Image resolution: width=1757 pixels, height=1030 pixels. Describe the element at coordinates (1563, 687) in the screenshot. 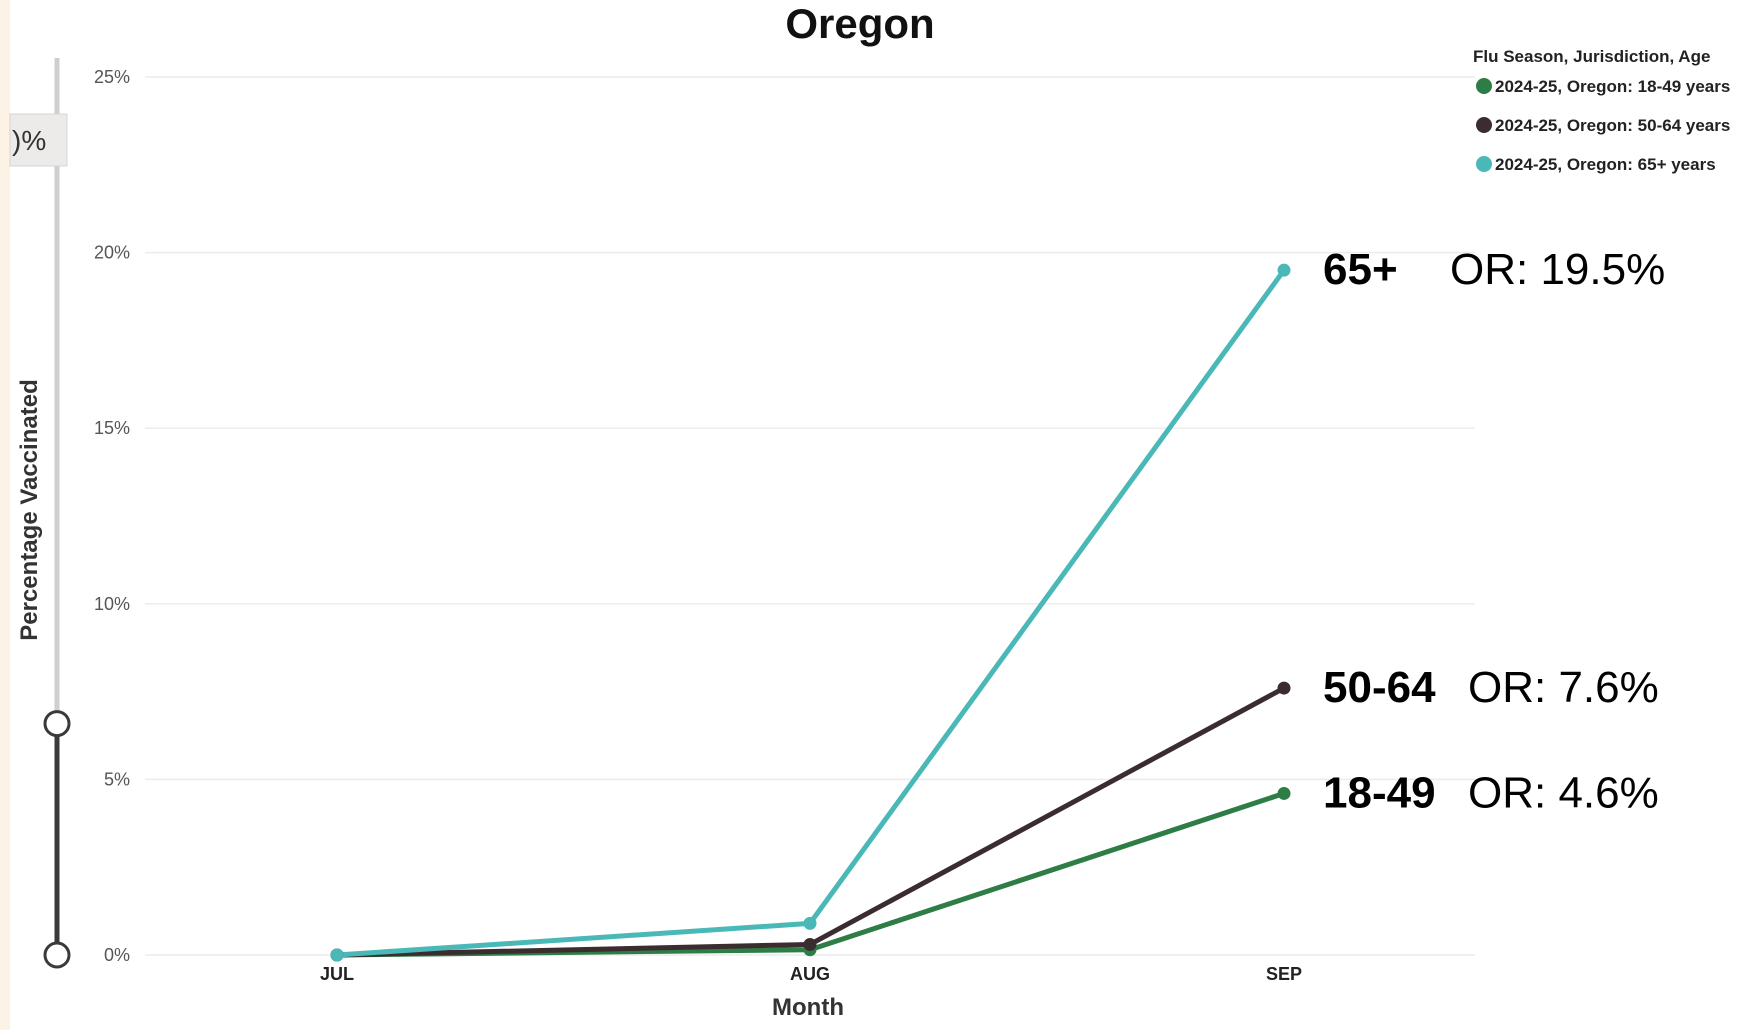

I see `annotation-value: OR: 7.6%` at that location.